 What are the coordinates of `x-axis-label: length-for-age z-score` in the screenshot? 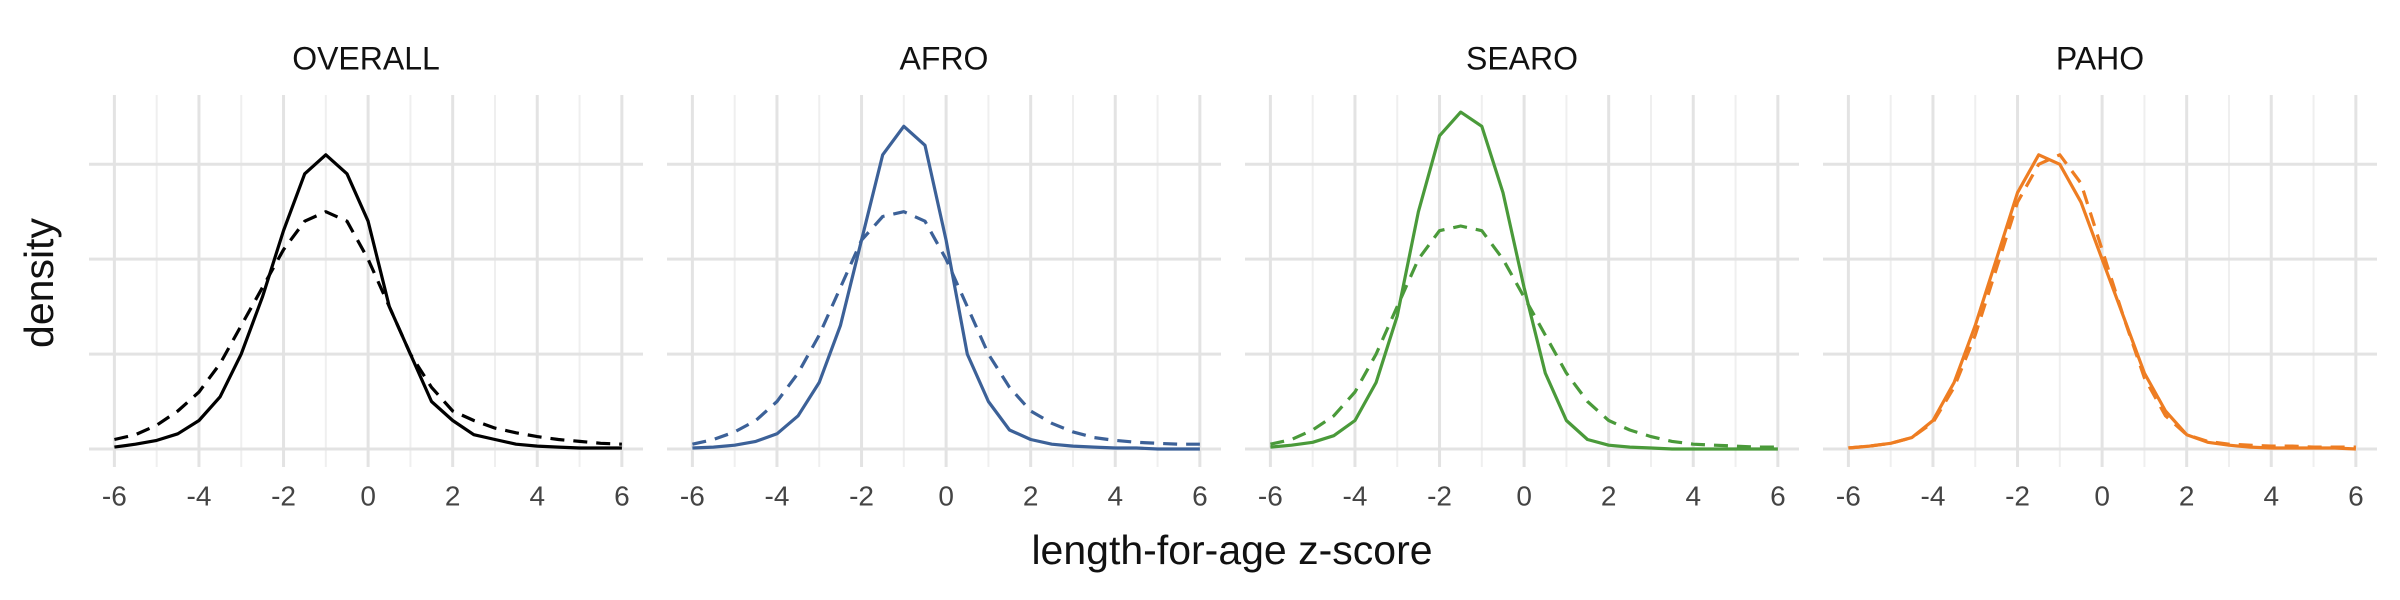 It's located at (1231, 550).